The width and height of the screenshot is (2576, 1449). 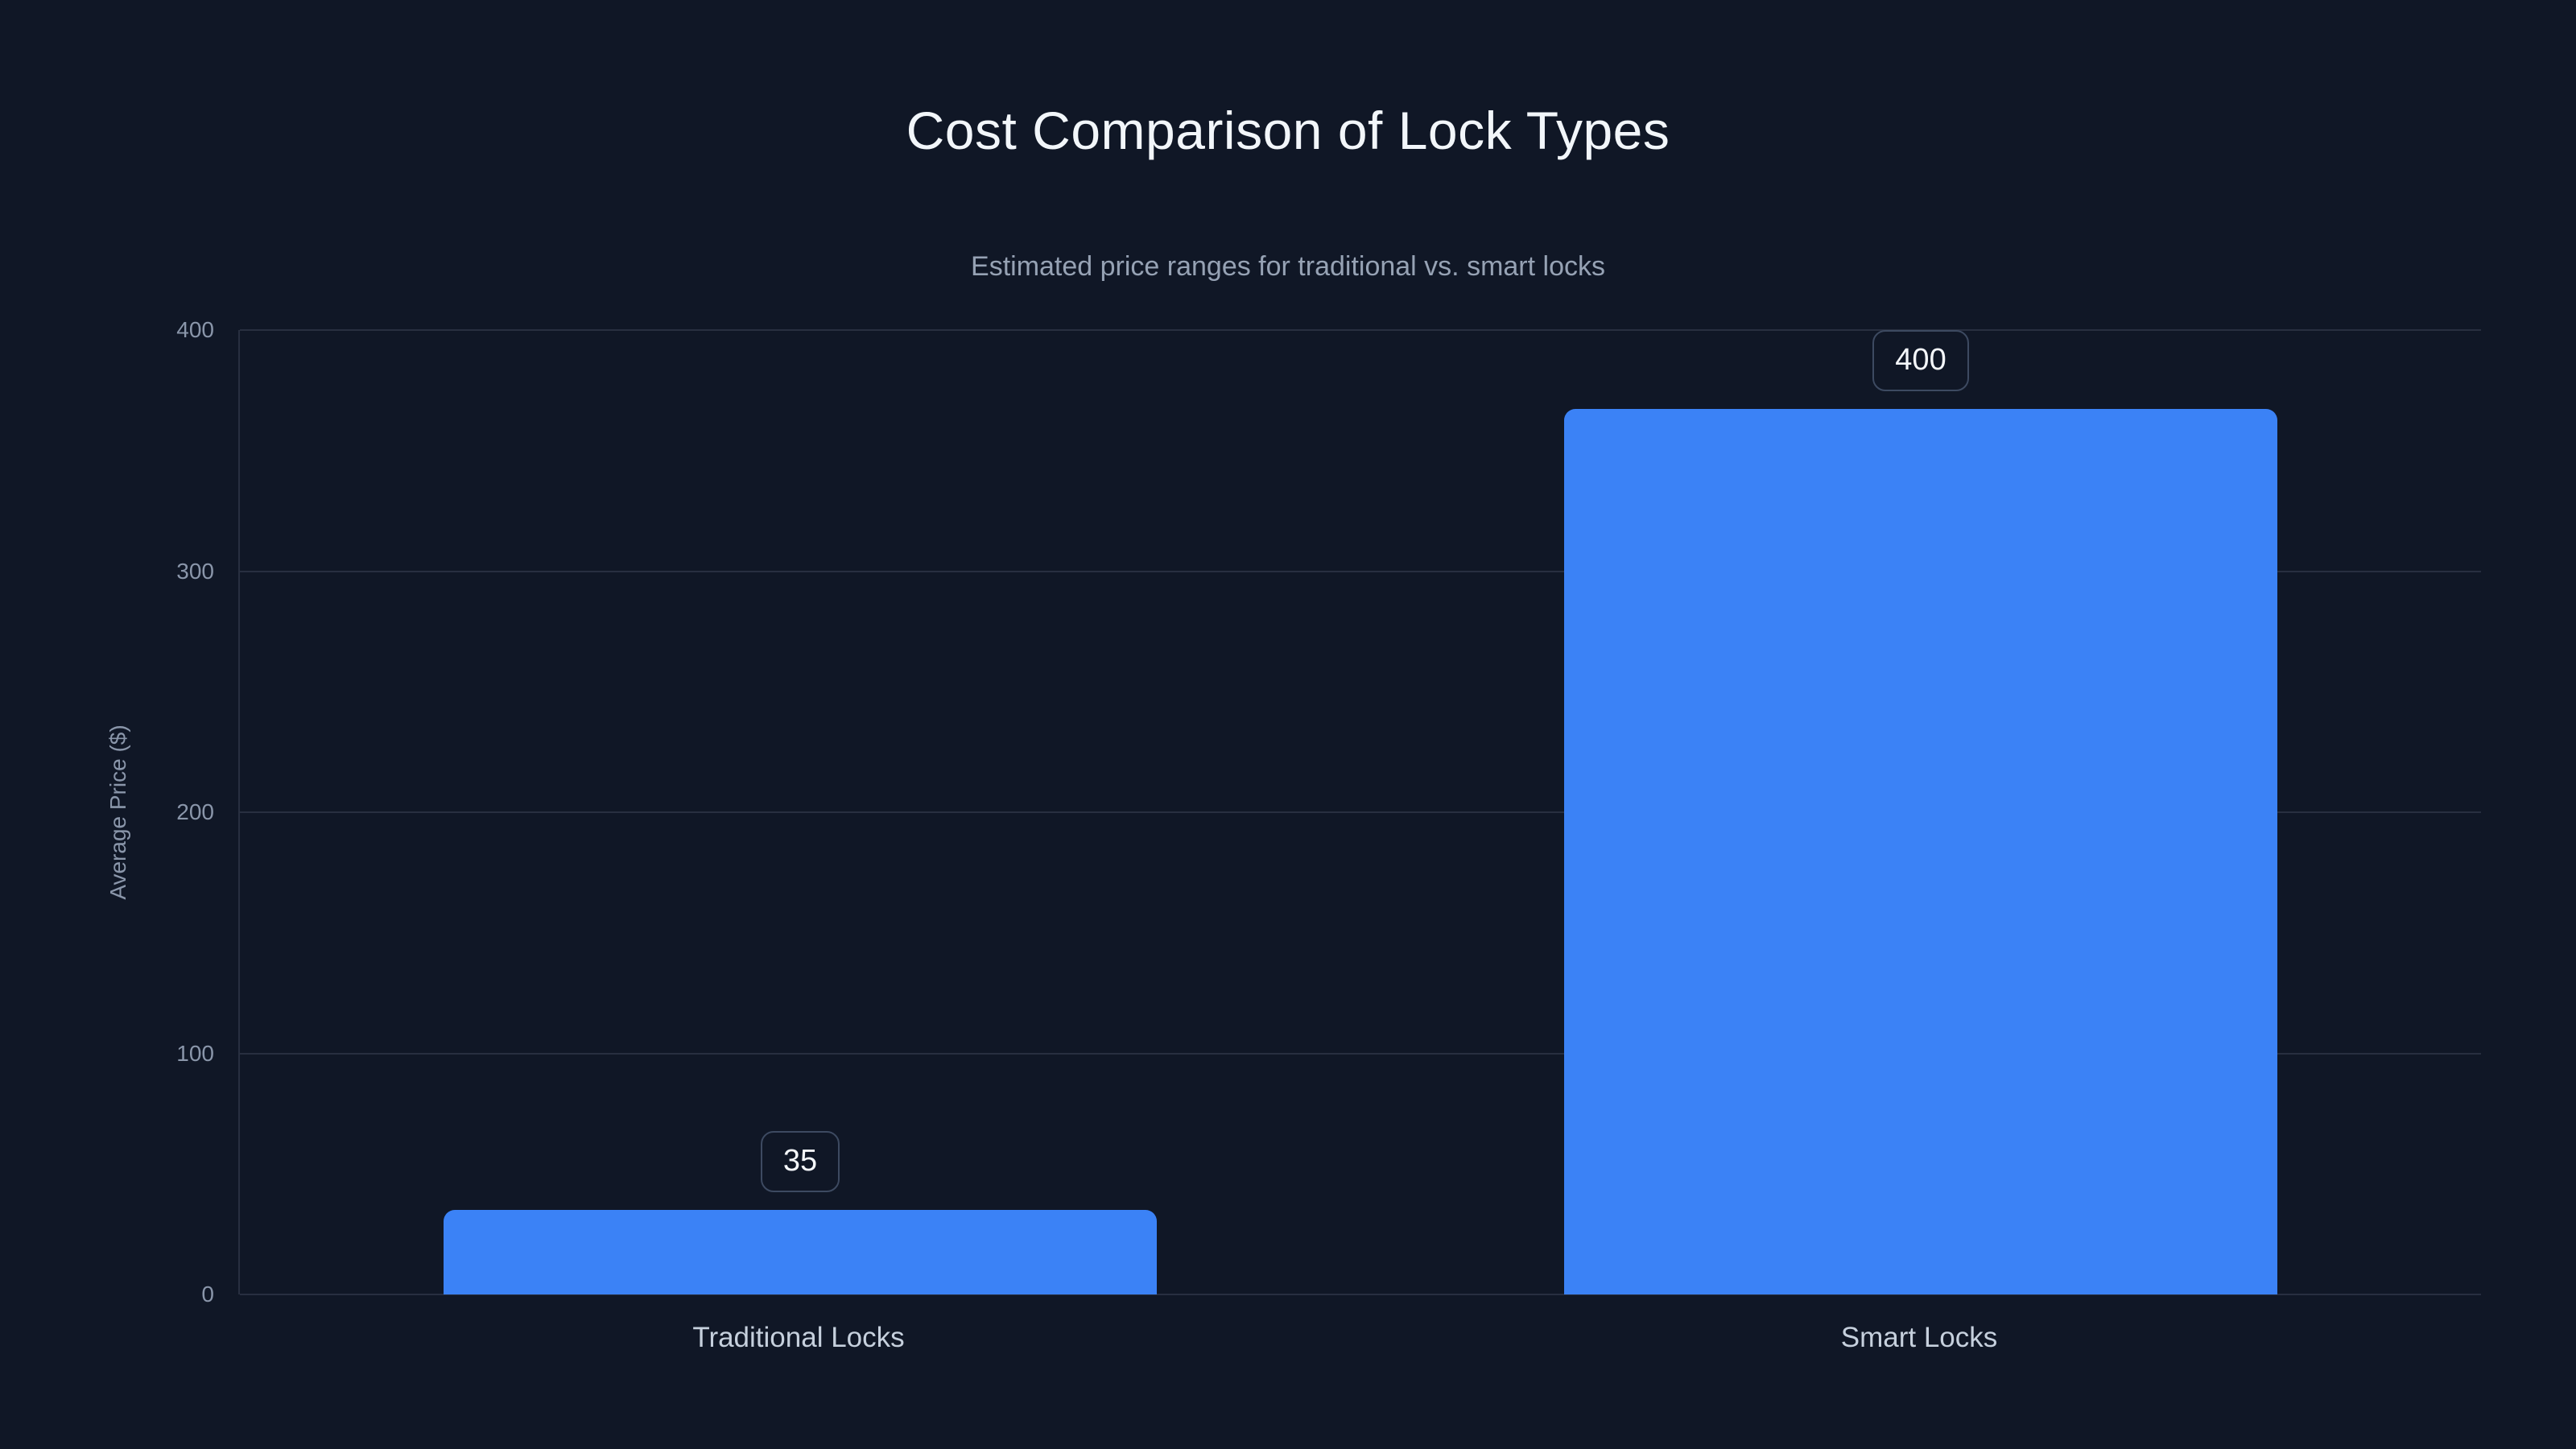 What do you see at coordinates (107, 812) in the screenshot?
I see `y-axis-ticks: 0 100 200 300 400` at bounding box center [107, 812].